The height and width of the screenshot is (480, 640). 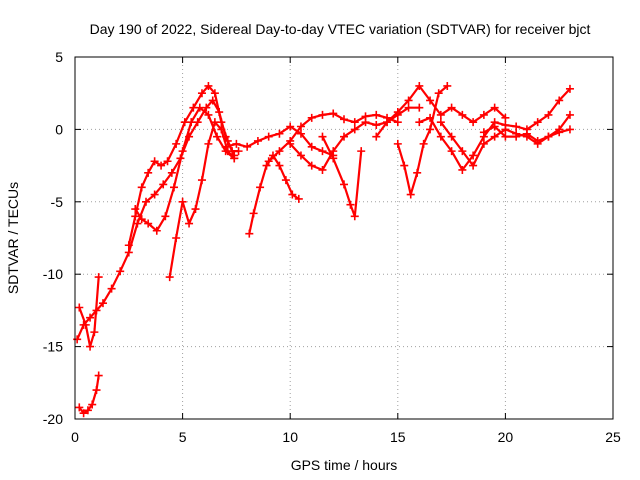 What do you see at coordinates (13, 238) in the screenshot?
I see `y-axis-title: SDTVAR / TECUs` at bounding box center [13, 238].